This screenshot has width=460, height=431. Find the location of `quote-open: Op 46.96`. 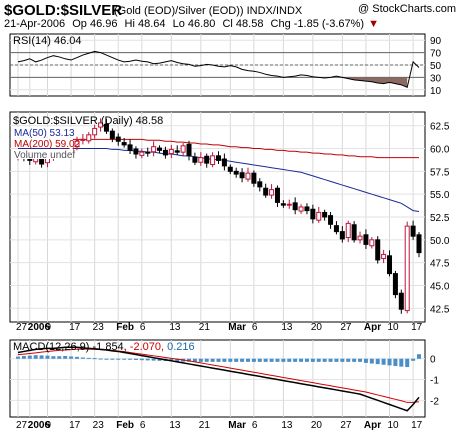

quote-open: Op 46.96 is located at coordinates (95, 24).